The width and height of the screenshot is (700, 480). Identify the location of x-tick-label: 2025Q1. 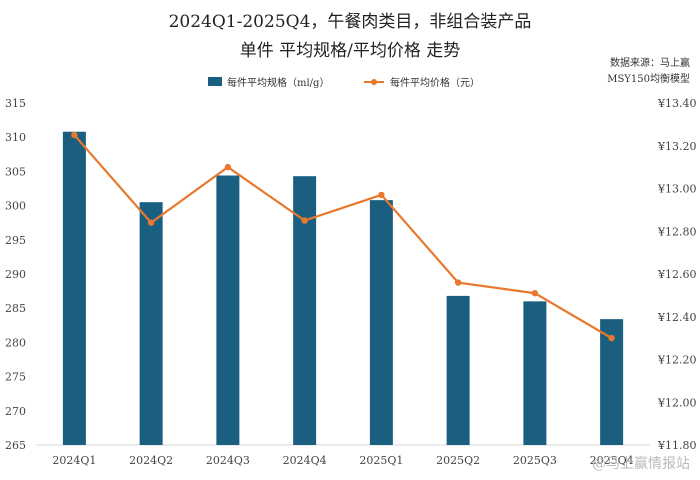
(381, 460).